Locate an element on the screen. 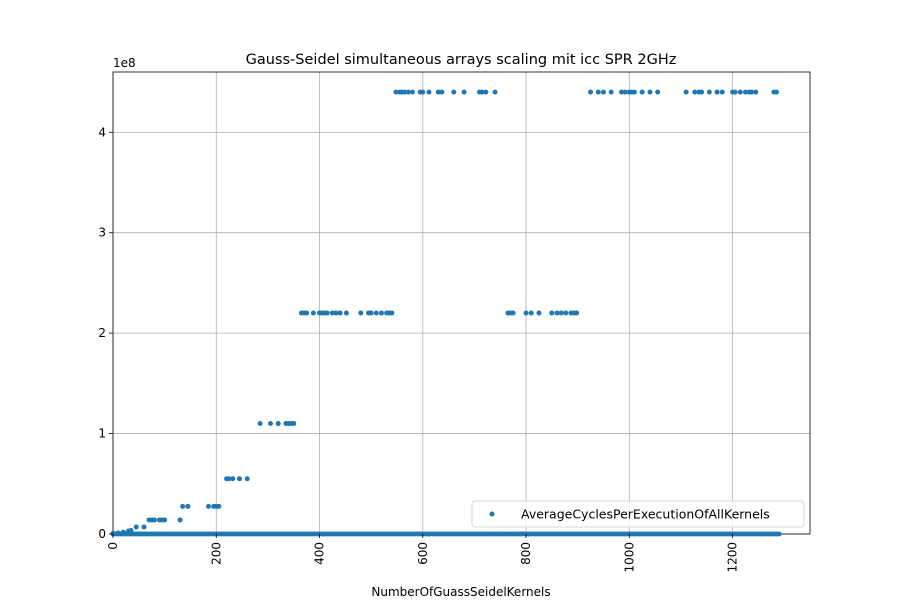  x-tick-label: 800 is located at coordinates (526, 553).